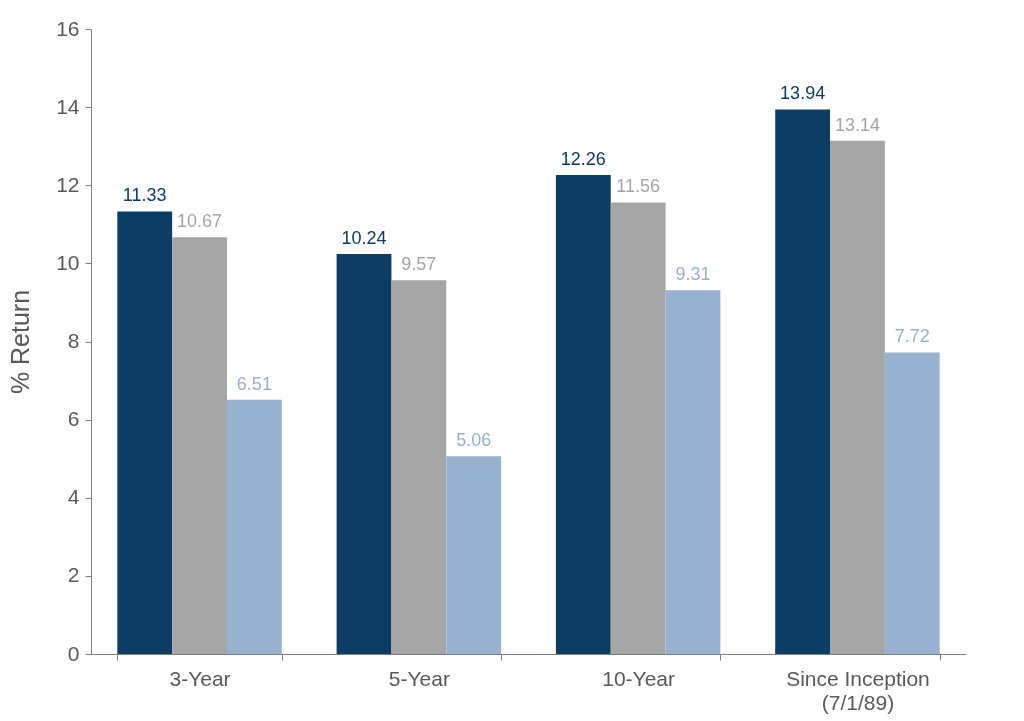 This screenshot has width=1024, height=721. I want to click on y-tick-label: 12, so click(68, 184).